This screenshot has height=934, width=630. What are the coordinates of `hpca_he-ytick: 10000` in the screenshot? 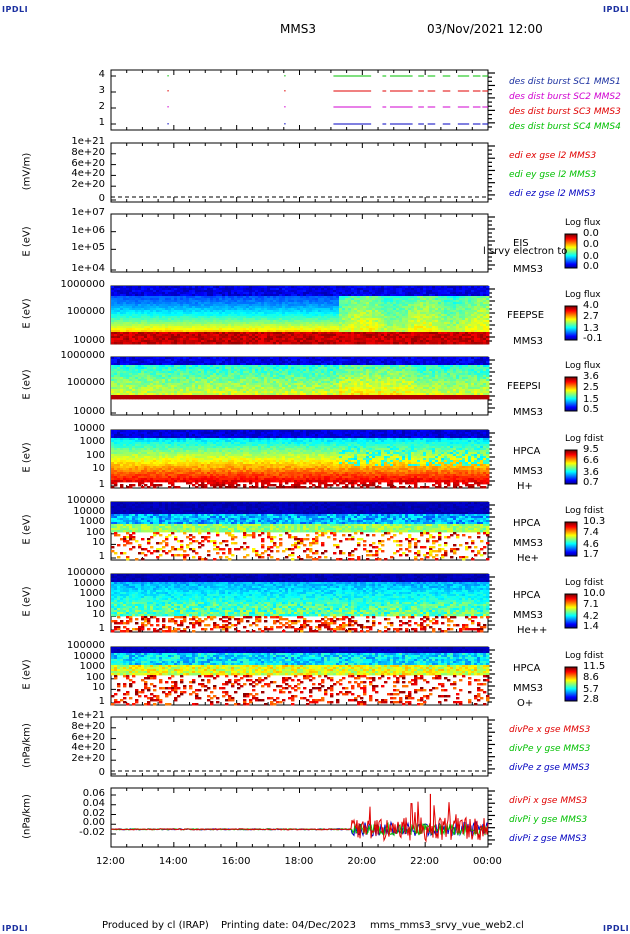 It's located at (89, 511).